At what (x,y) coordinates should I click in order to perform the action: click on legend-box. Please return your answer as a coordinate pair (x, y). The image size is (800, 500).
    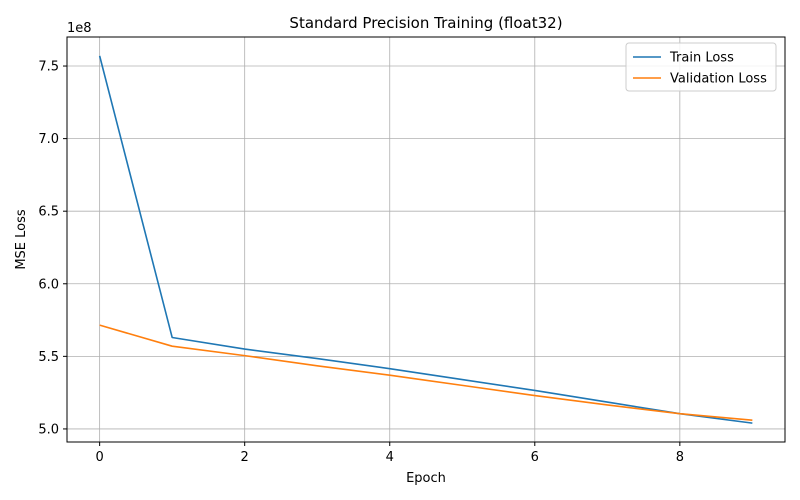
    Looking at the image, I should click on (701, 67).